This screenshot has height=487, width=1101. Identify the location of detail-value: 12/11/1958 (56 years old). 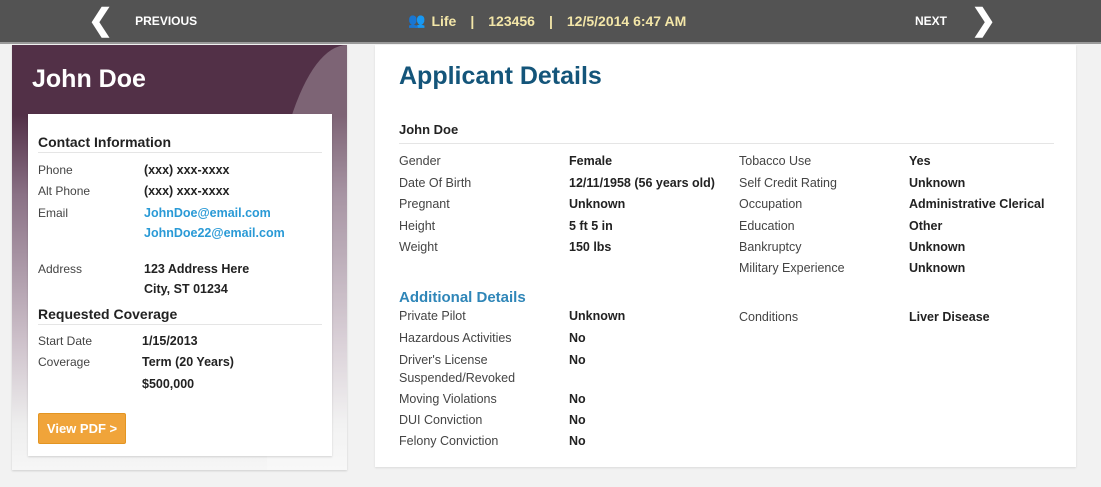
(642, 183).